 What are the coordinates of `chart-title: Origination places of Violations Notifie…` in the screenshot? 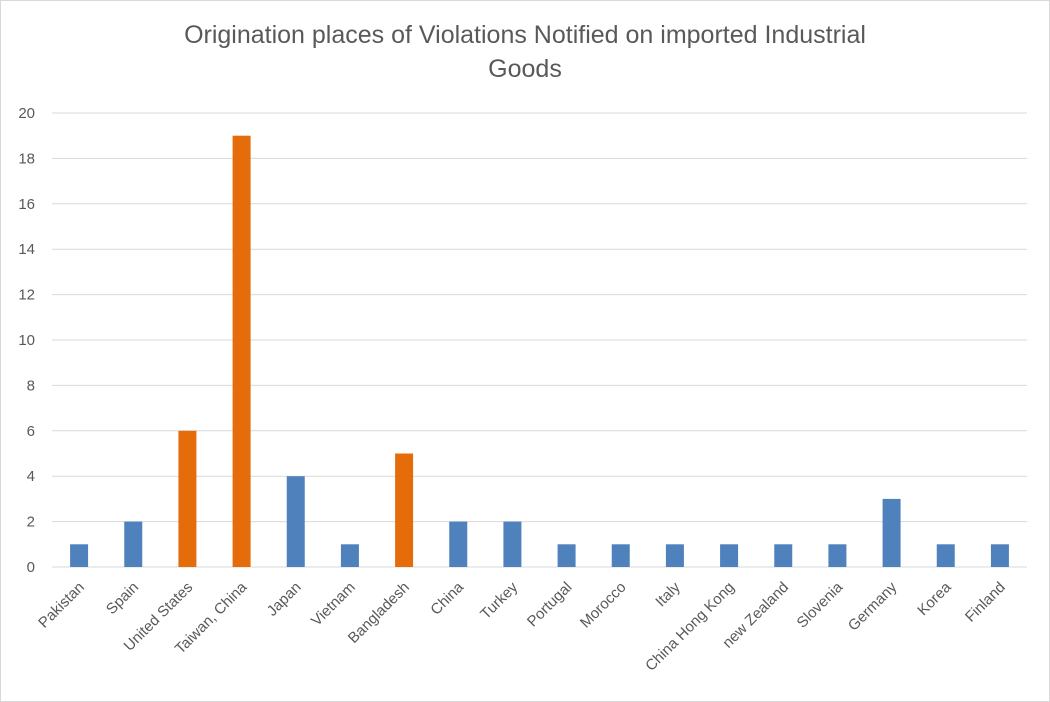 It's located at (525, 52).